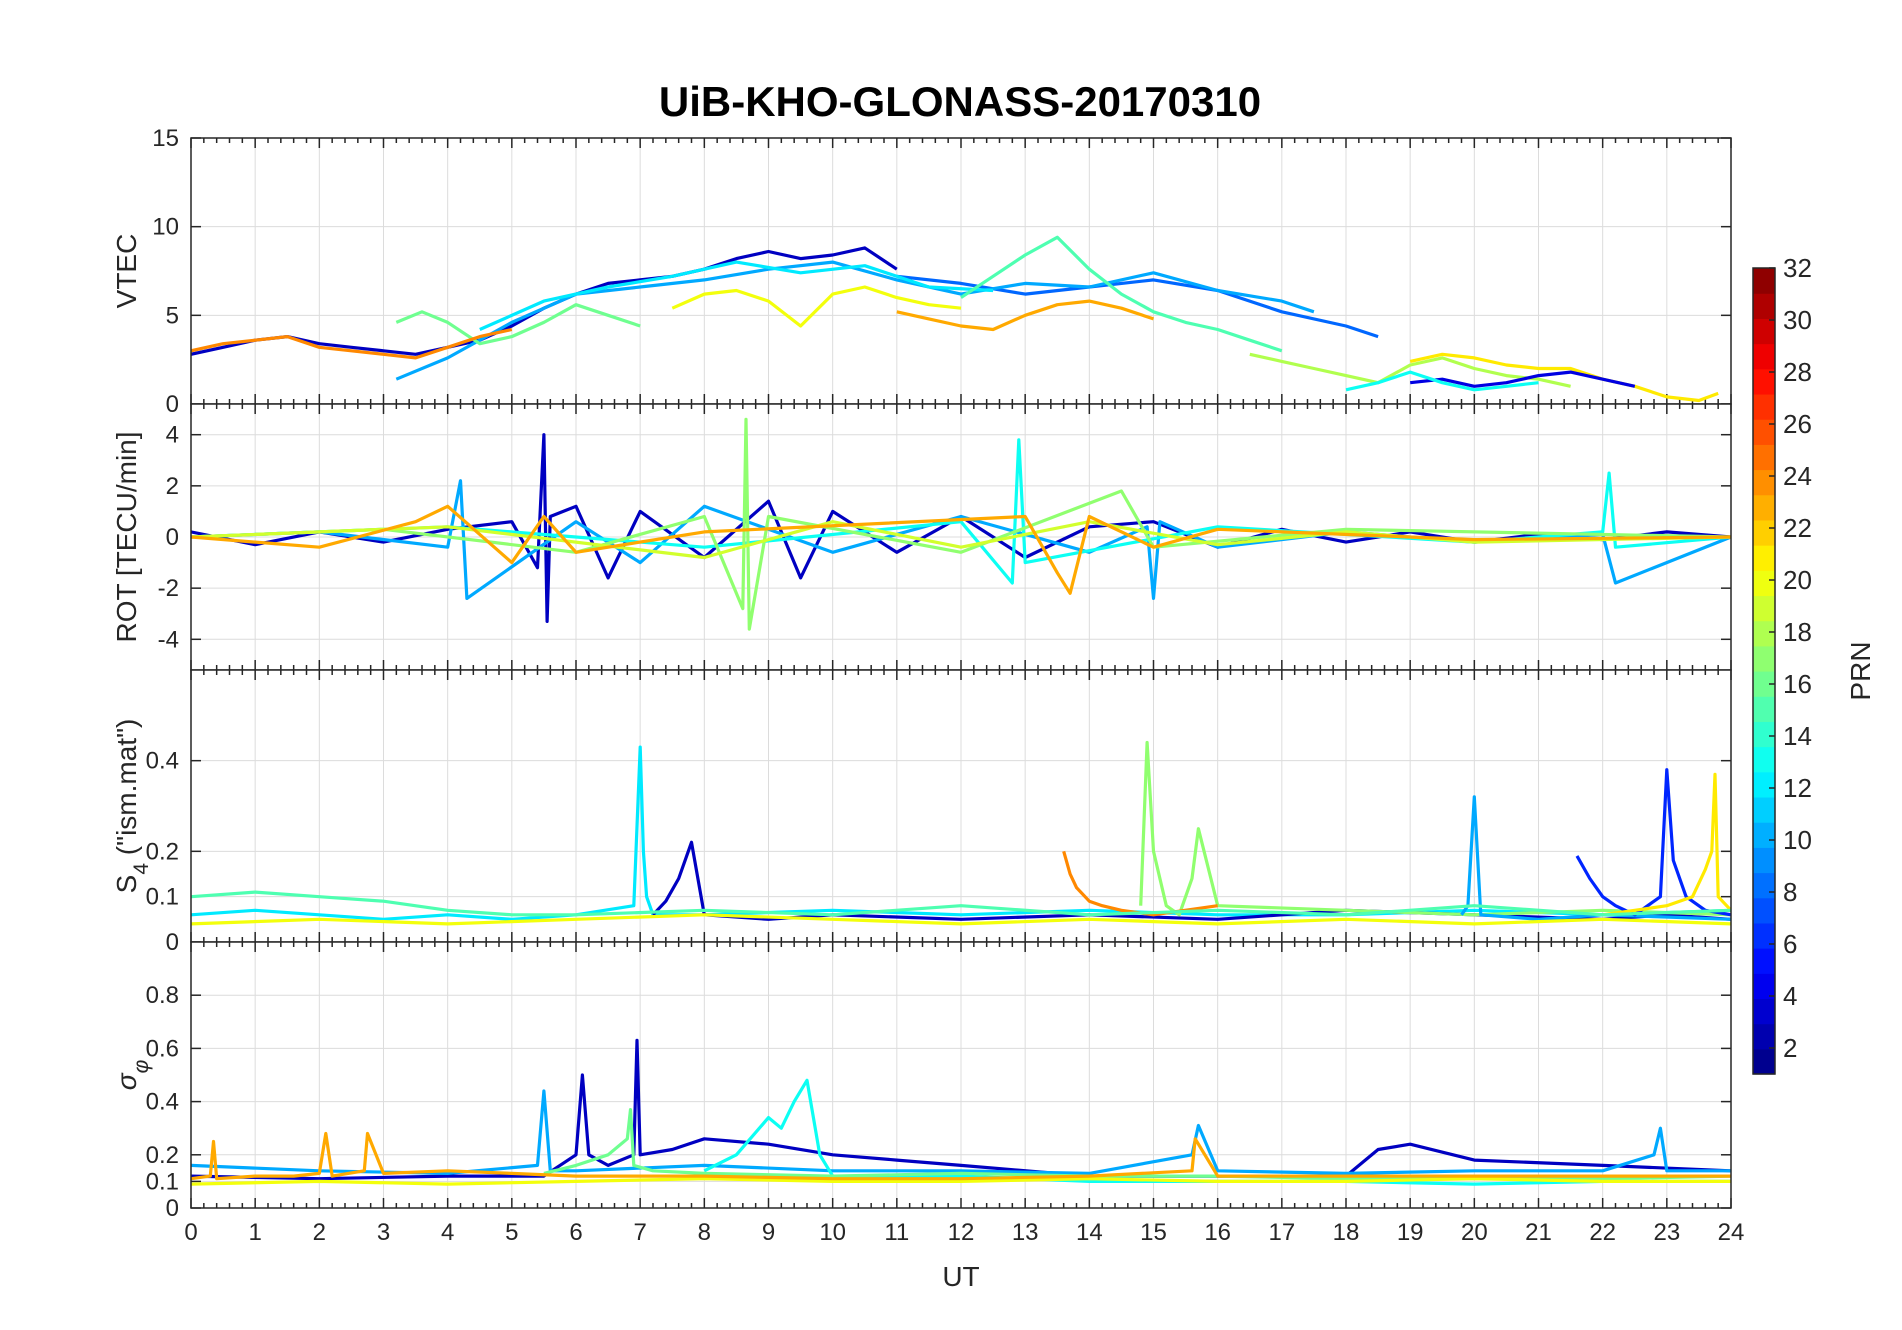 Image resolution: width=1902 pixels, height=1330 pixels. I want to click on colorbar-label: PRN, so click(1860, 670).